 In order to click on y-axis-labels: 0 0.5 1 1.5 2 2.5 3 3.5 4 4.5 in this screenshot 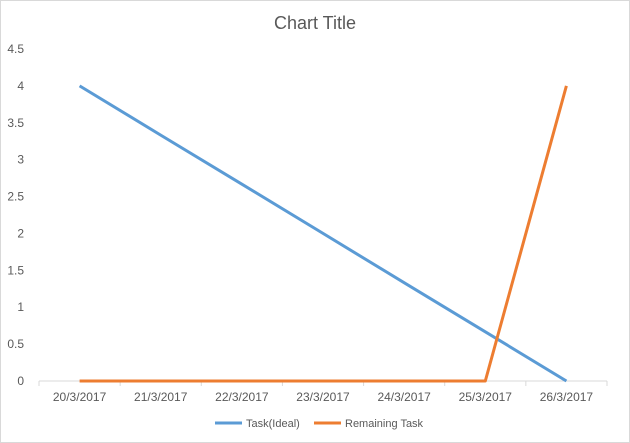, I will do `click(15, 215)`.